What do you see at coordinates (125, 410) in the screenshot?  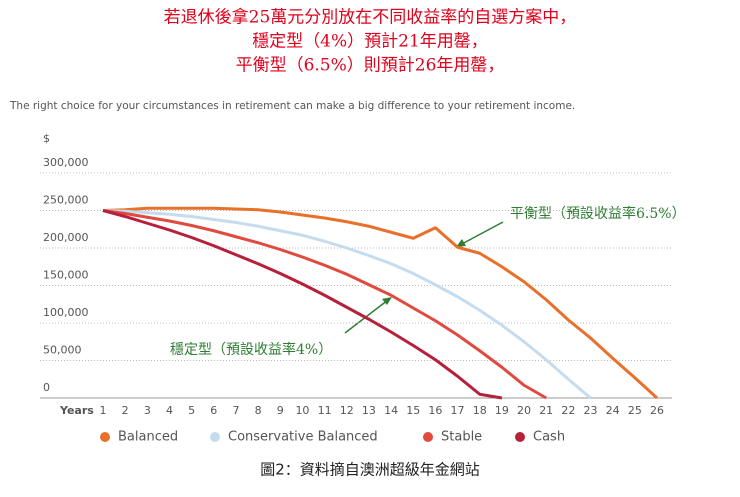 I see `x-tick-label: 2` at bounding box center [125, 410].